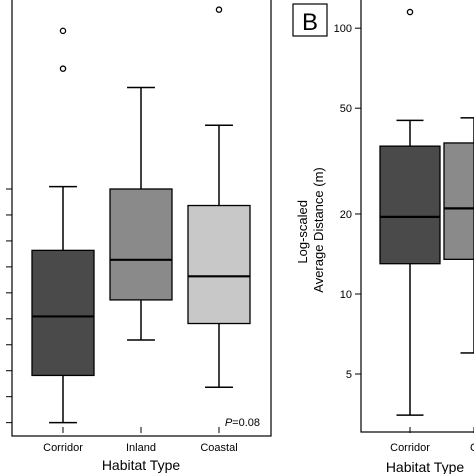 The width and height of the screenshot is (474, 474). I want to click on panel-a-x-axis-title: Habitat Type, so click(141, 465).